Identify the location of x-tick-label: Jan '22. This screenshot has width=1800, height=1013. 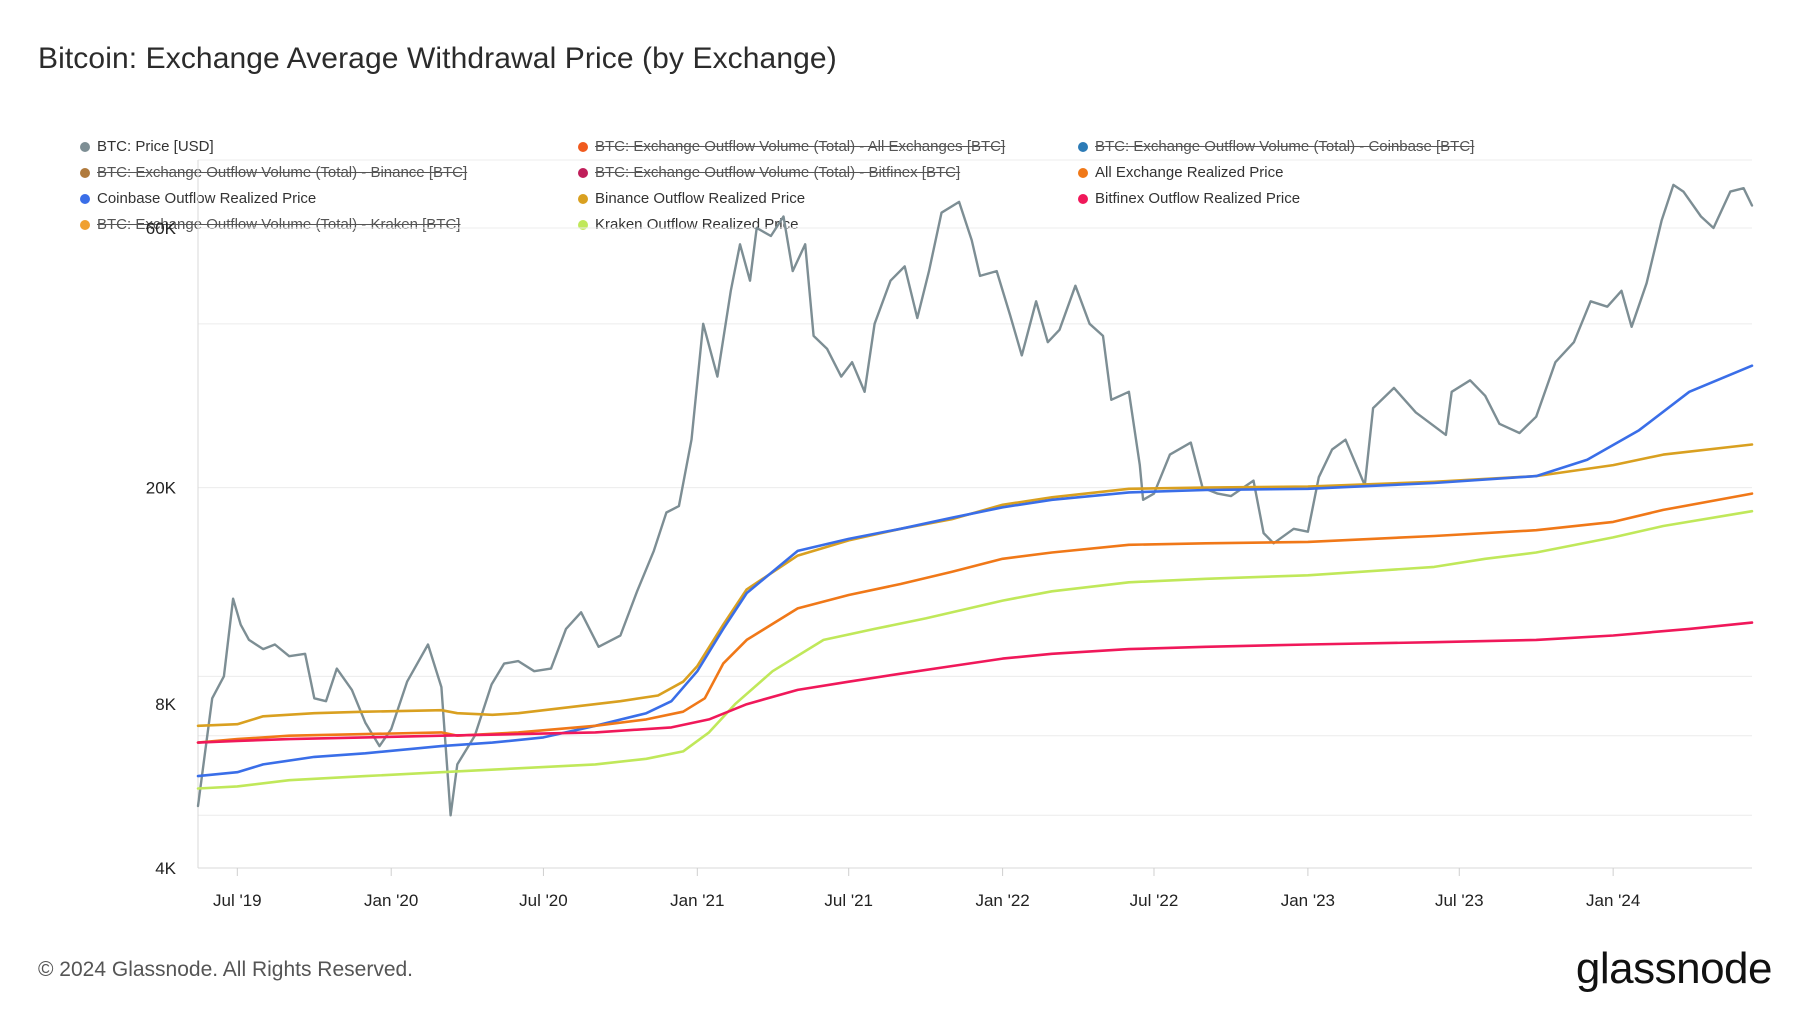
(1002, 900).